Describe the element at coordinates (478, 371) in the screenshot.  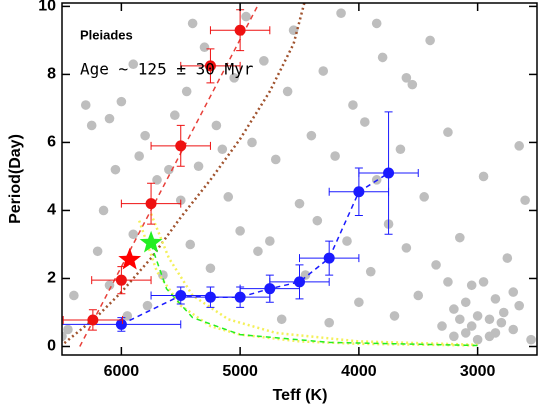
I see `x-tick-label: 3000` at that location.